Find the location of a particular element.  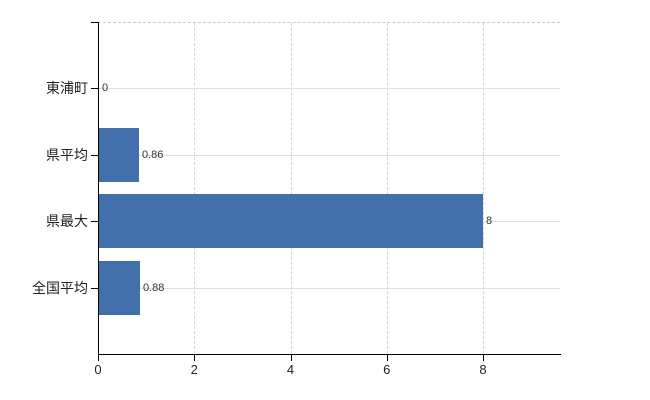

x-axis-line is located at coordinates (329, 354).